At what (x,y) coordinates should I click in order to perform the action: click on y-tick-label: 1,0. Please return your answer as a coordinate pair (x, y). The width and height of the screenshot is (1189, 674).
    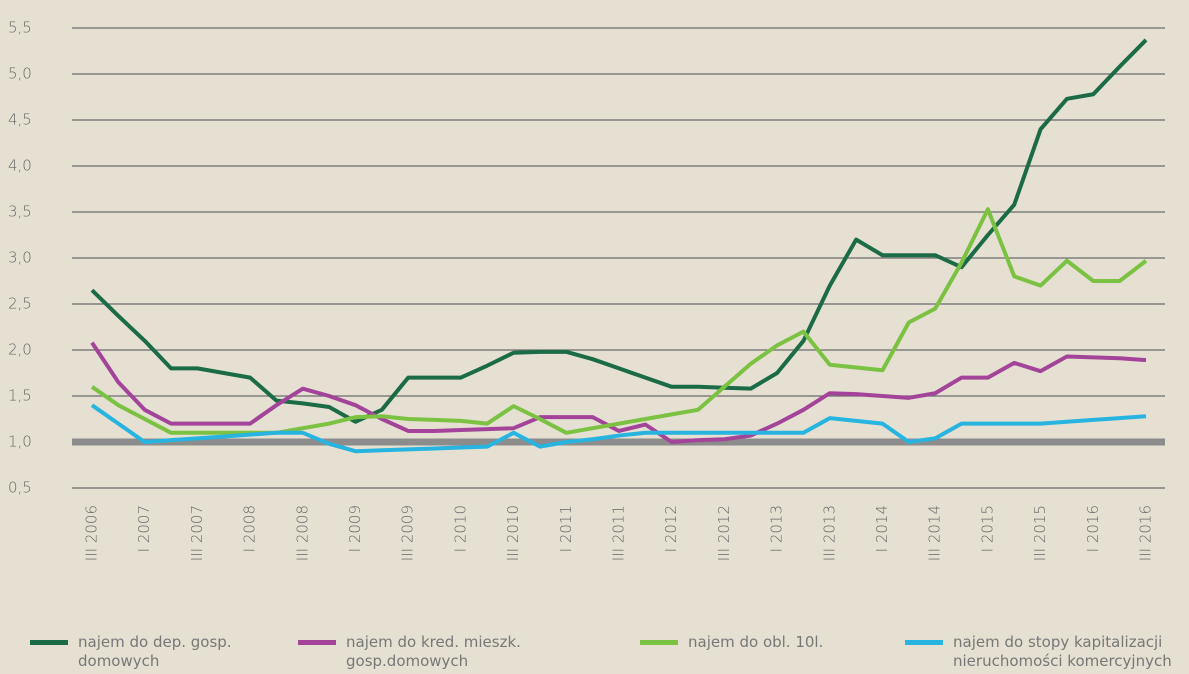
    Looking at the image, I should click on (20, 442).